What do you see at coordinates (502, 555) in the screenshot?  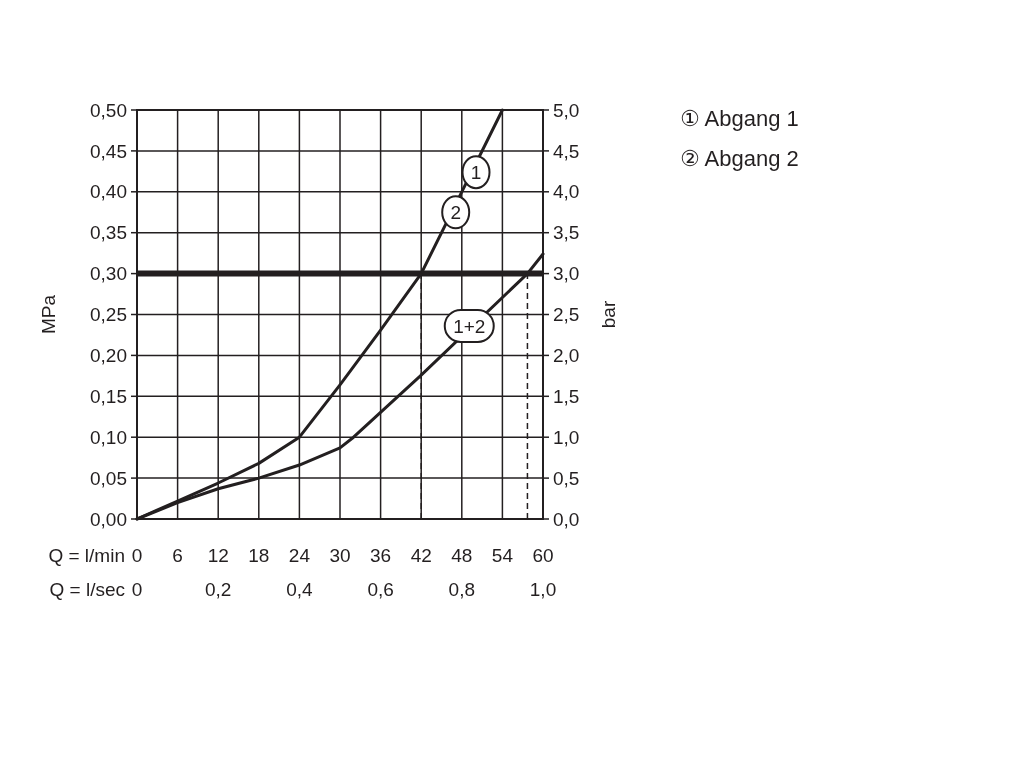 I see `x-tick-label: 54` at bounding box center [502, 555].